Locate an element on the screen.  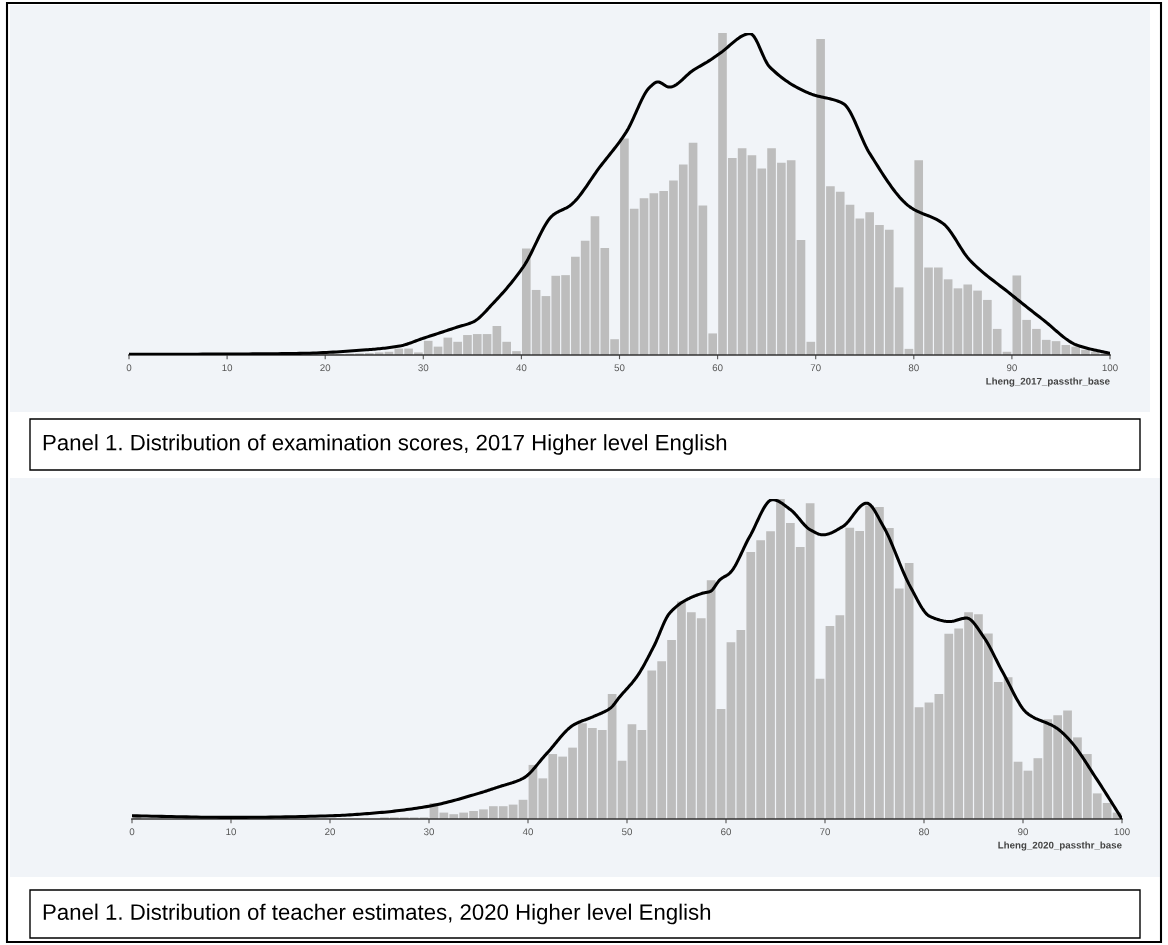
text: Panel 1. Distribution of teacher estimates, 2020 Higher level English is located at coordinates (377, 914).